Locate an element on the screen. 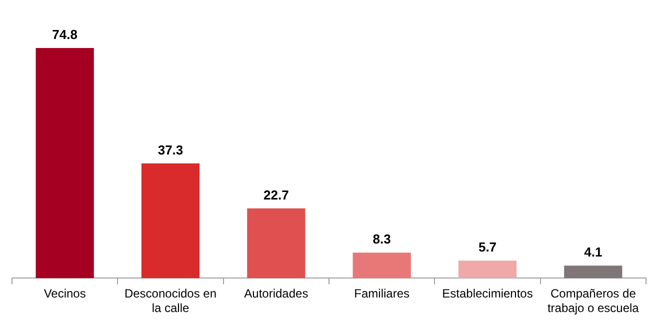 The height and width of the screenshot is (327, 658). data-label: 22.7 is located at coordinates (276, 194).